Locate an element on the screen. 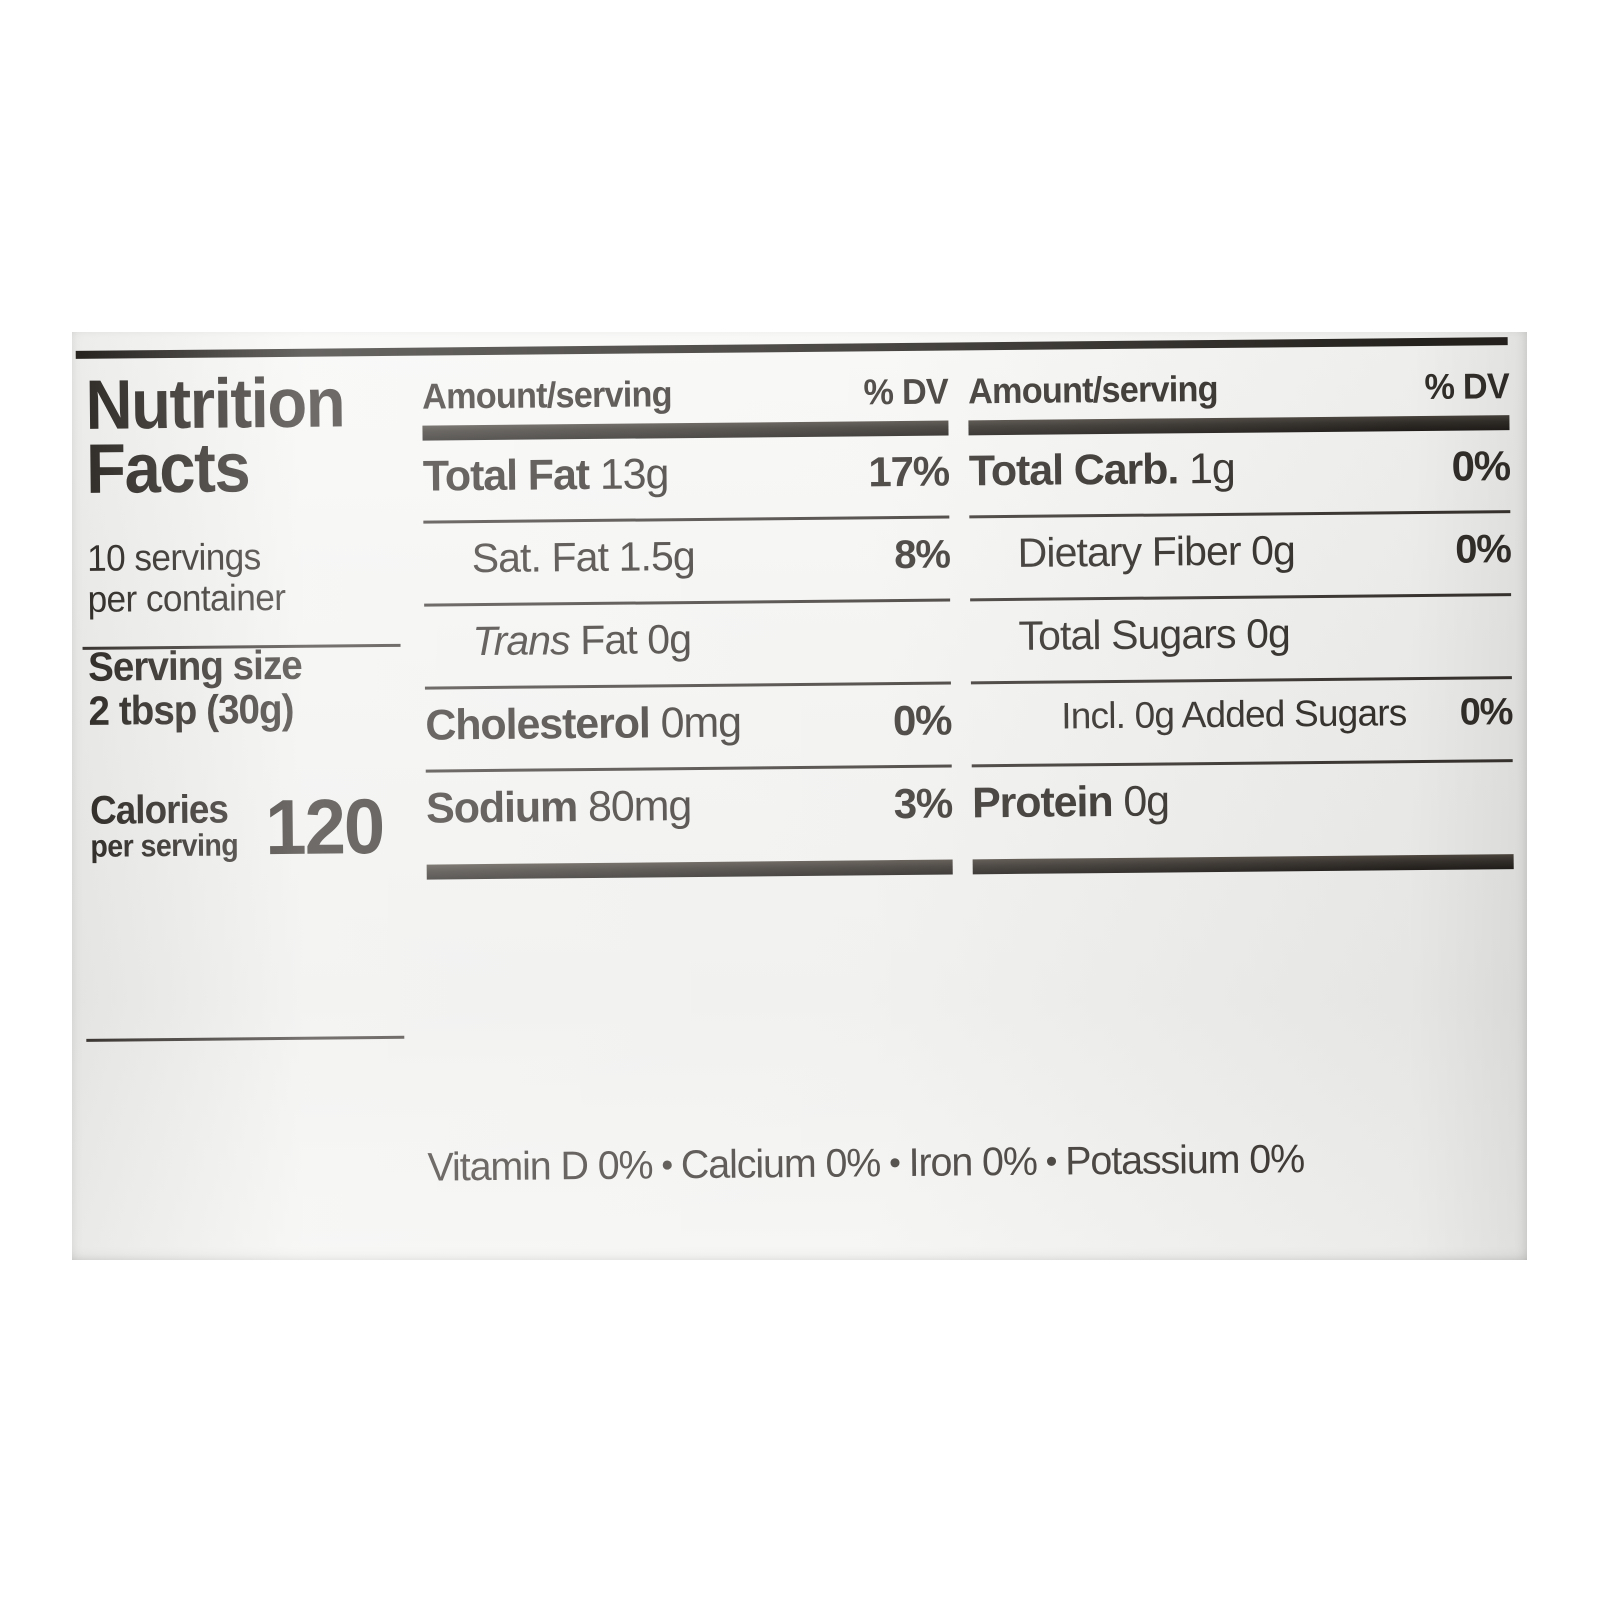  column-header-middle: Amount/serving % DV is located at coordinates (685, 385).